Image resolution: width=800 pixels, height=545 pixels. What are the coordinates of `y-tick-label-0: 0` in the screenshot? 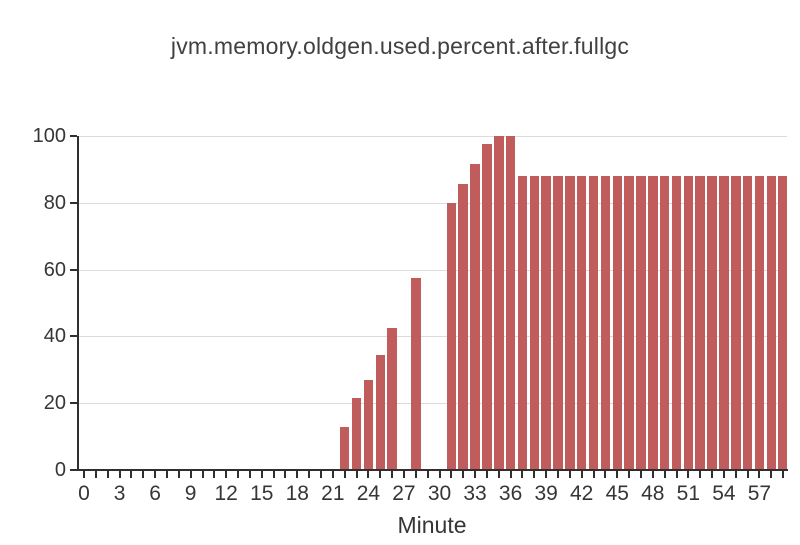 It's located at (60, 470).